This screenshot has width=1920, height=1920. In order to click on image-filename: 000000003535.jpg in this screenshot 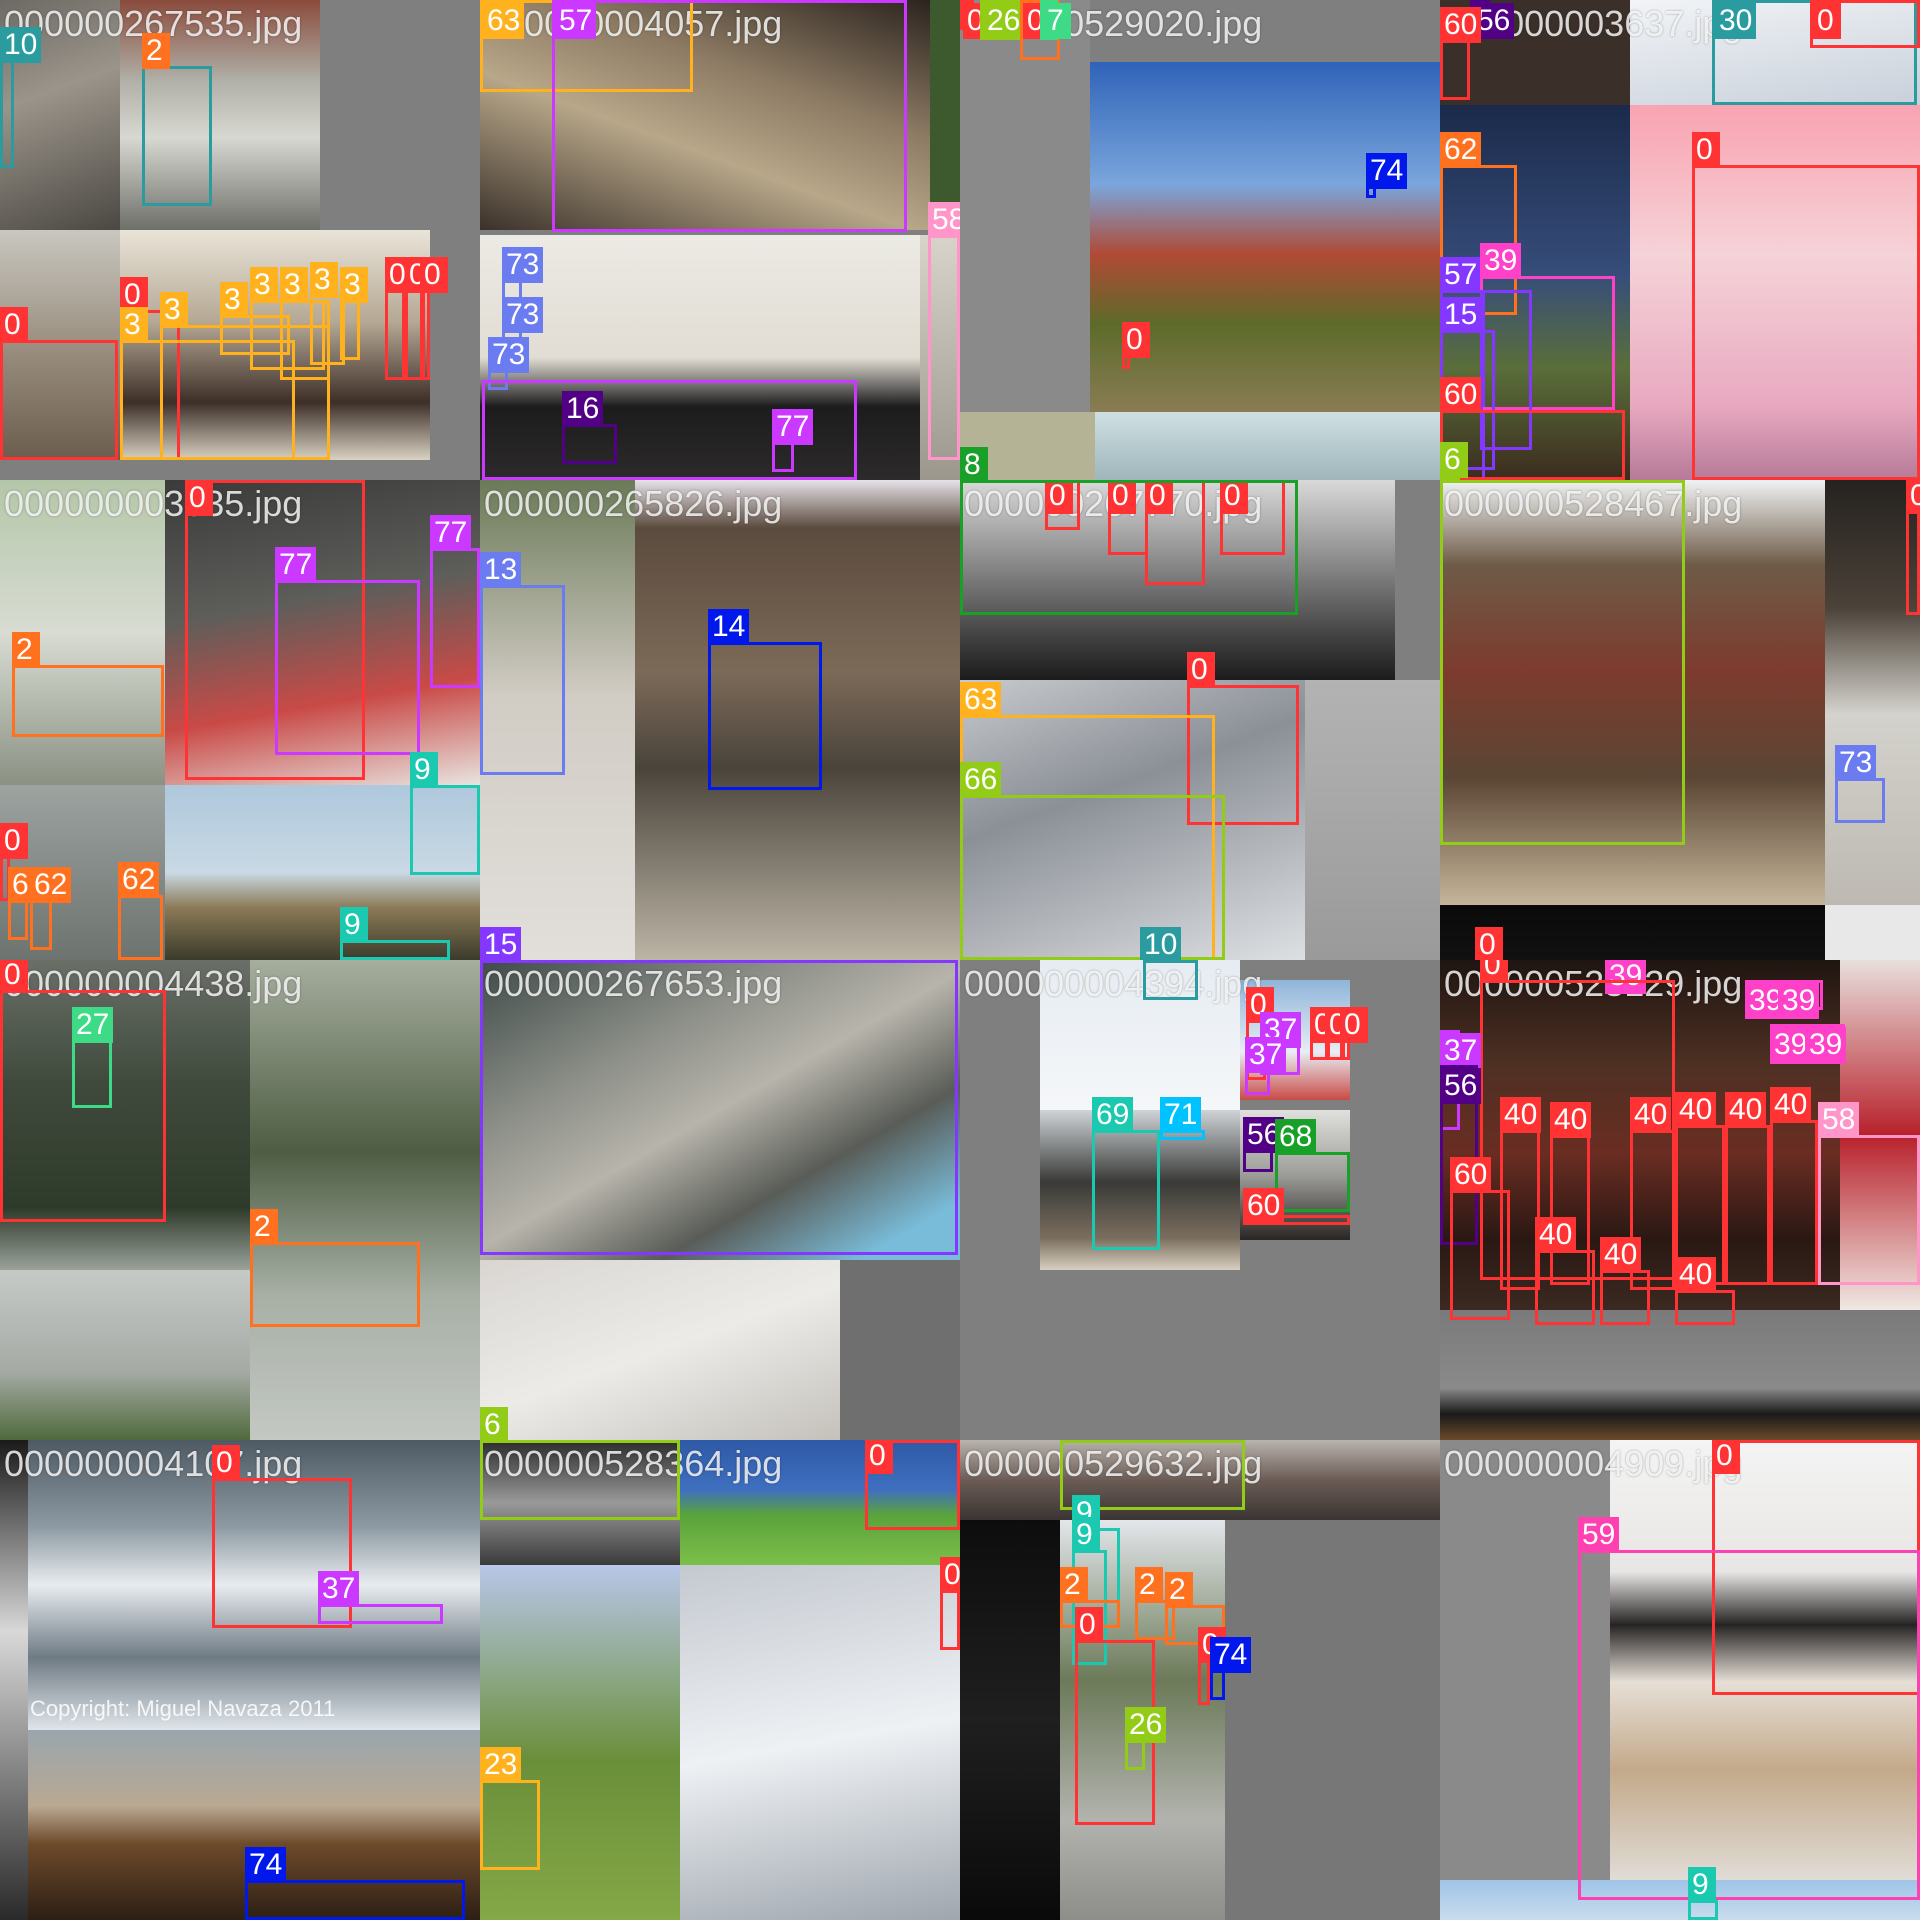, I will do `click(153, 503)`.